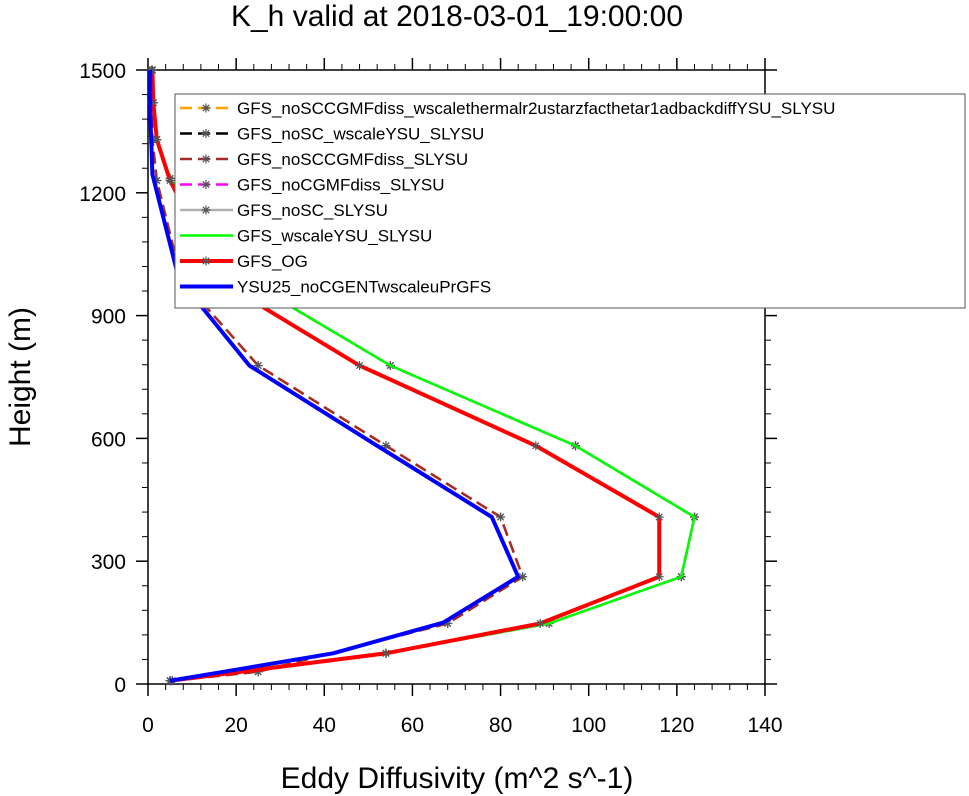  What do you see at coordinates (102, 71) in the screenshot?
I see `y-tick-label: 1500` at bounding box center [102, 71].